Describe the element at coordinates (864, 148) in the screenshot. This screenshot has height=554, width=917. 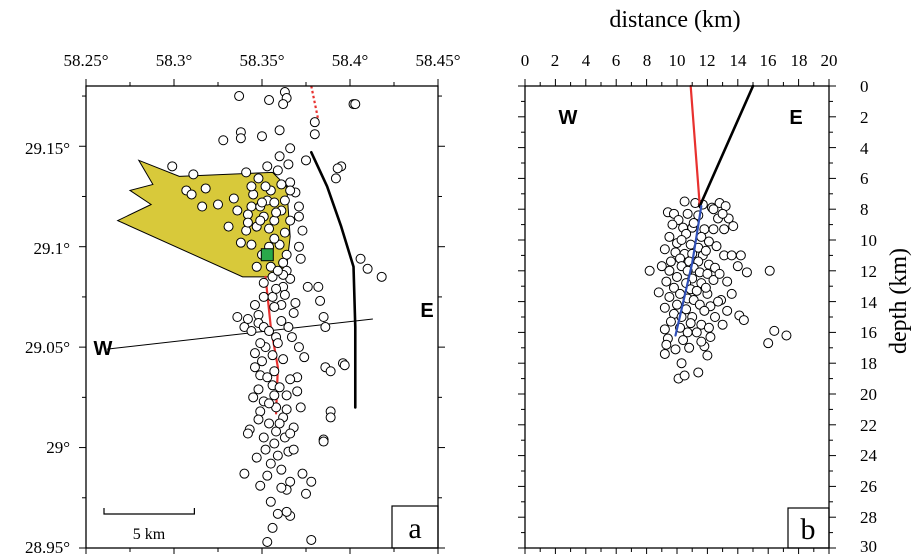
I see `depth-tick-label: 4` at that location.